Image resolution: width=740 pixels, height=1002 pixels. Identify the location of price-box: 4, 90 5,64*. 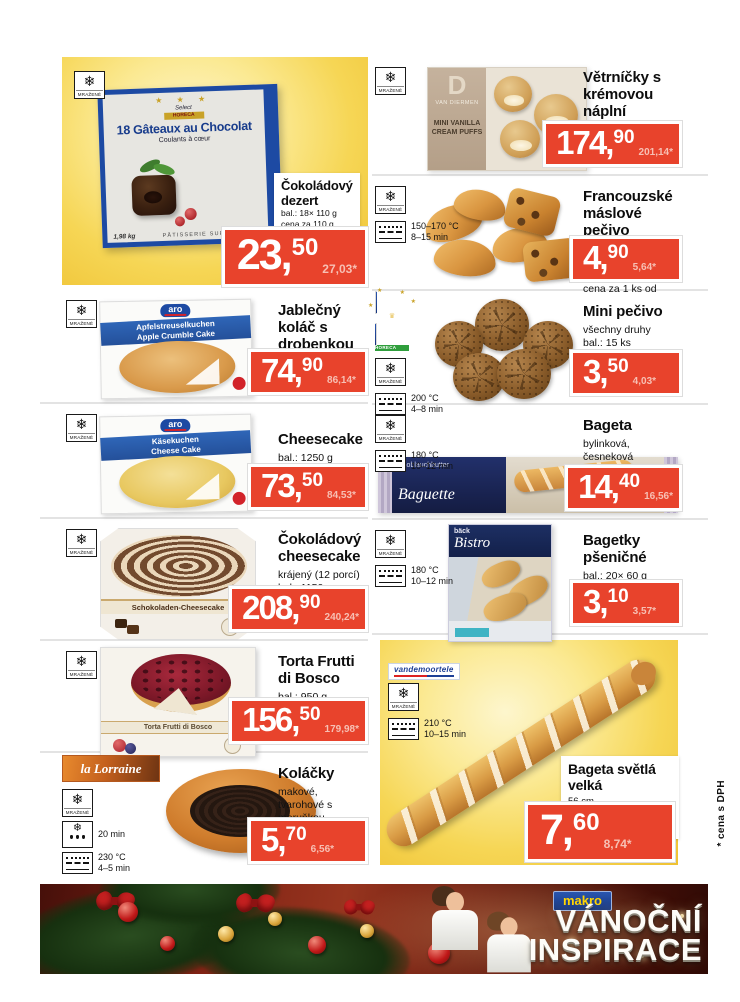
(626, 258).